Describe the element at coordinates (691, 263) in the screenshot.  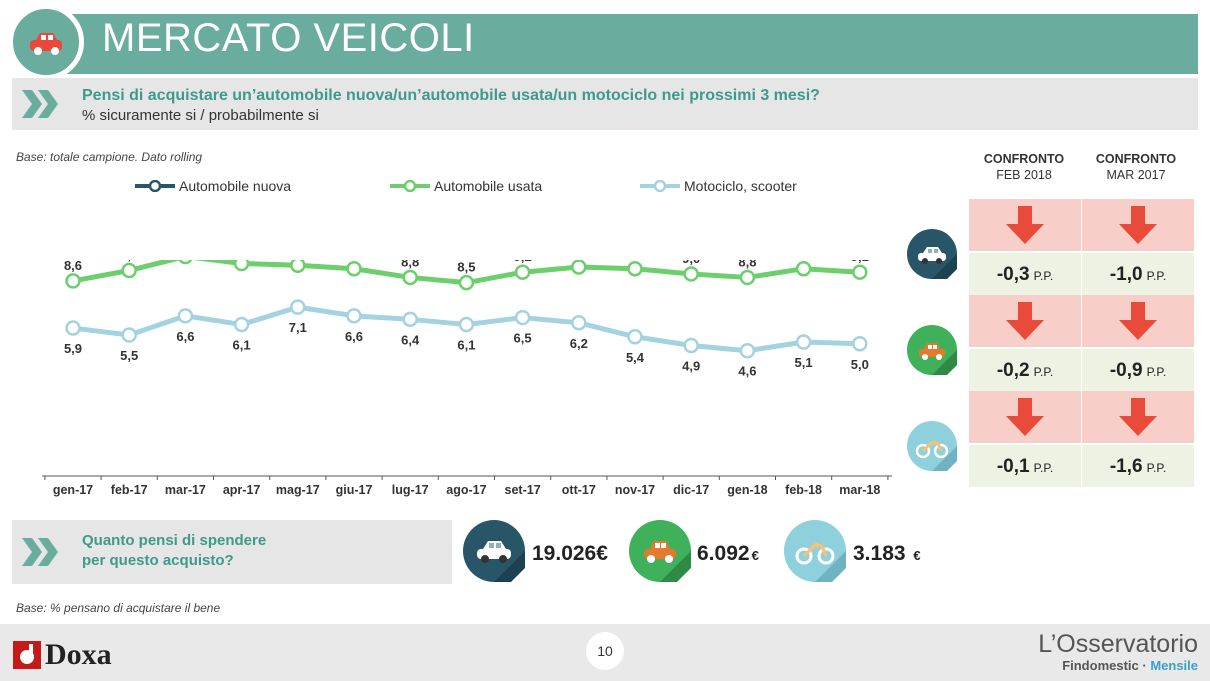
I see `data-label: 9,0` at that location.